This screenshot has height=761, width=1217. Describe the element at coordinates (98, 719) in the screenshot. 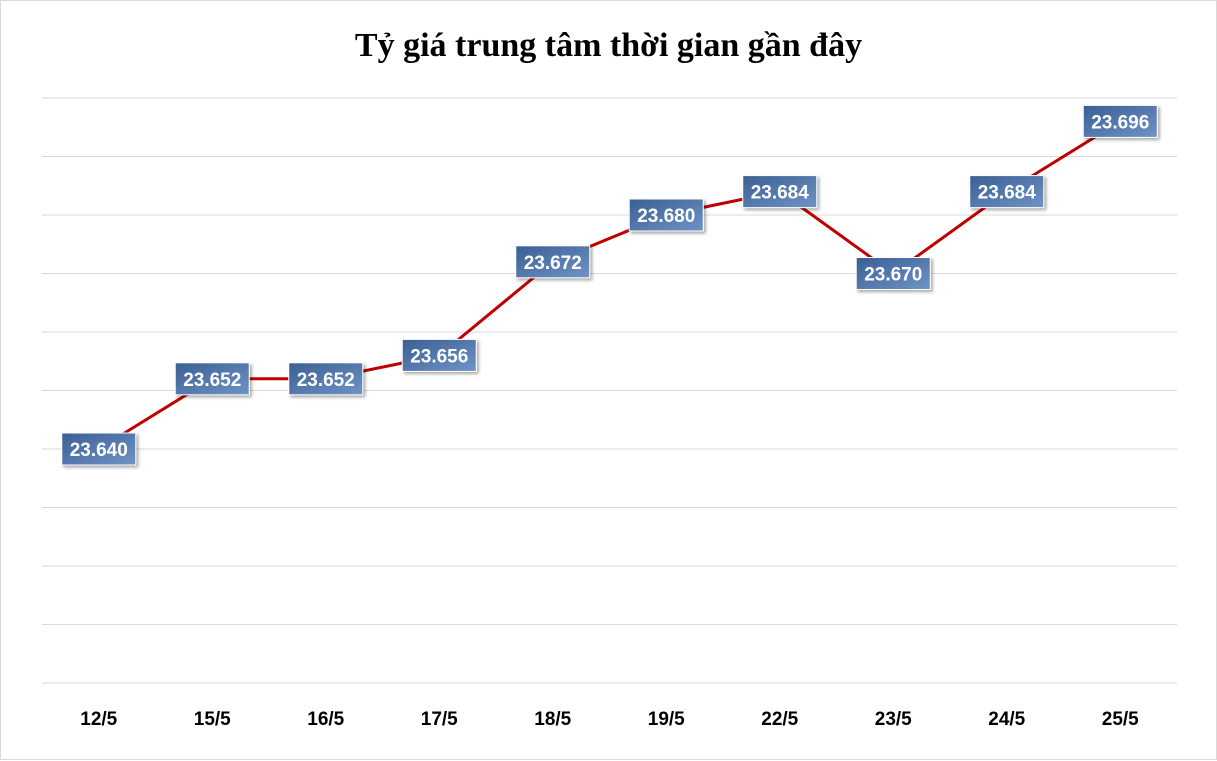

I see `x-tick-label: 12/5` at that location.